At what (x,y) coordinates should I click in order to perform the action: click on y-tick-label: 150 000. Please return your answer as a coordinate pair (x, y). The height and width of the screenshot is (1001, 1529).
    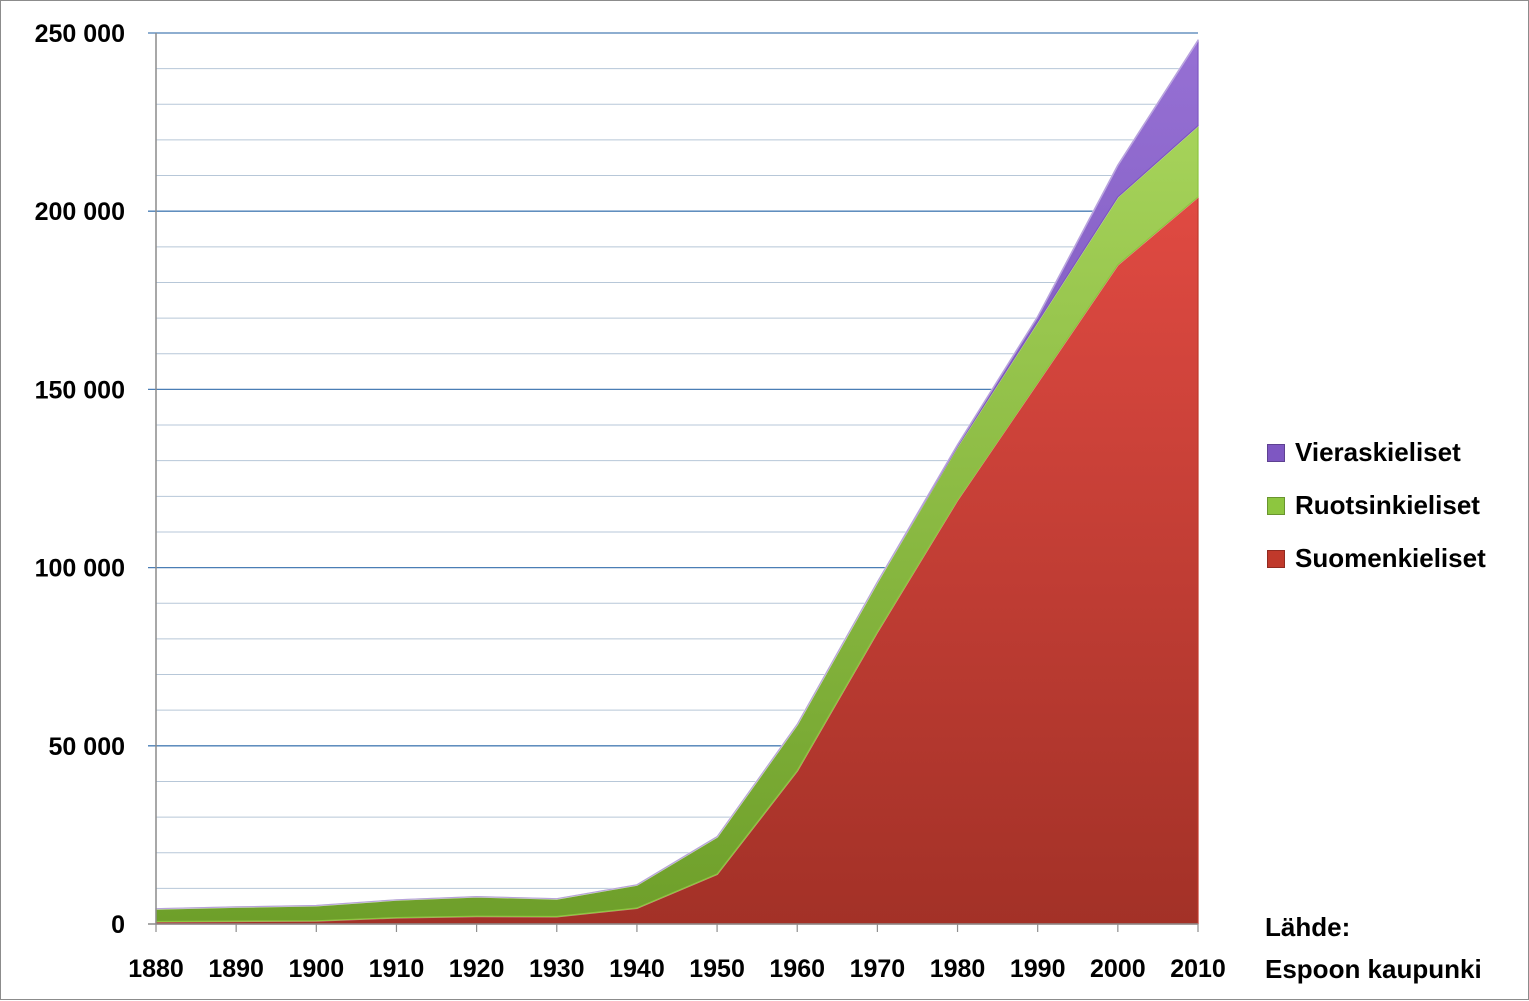
    Looking at the image, I should click on (80, 390).